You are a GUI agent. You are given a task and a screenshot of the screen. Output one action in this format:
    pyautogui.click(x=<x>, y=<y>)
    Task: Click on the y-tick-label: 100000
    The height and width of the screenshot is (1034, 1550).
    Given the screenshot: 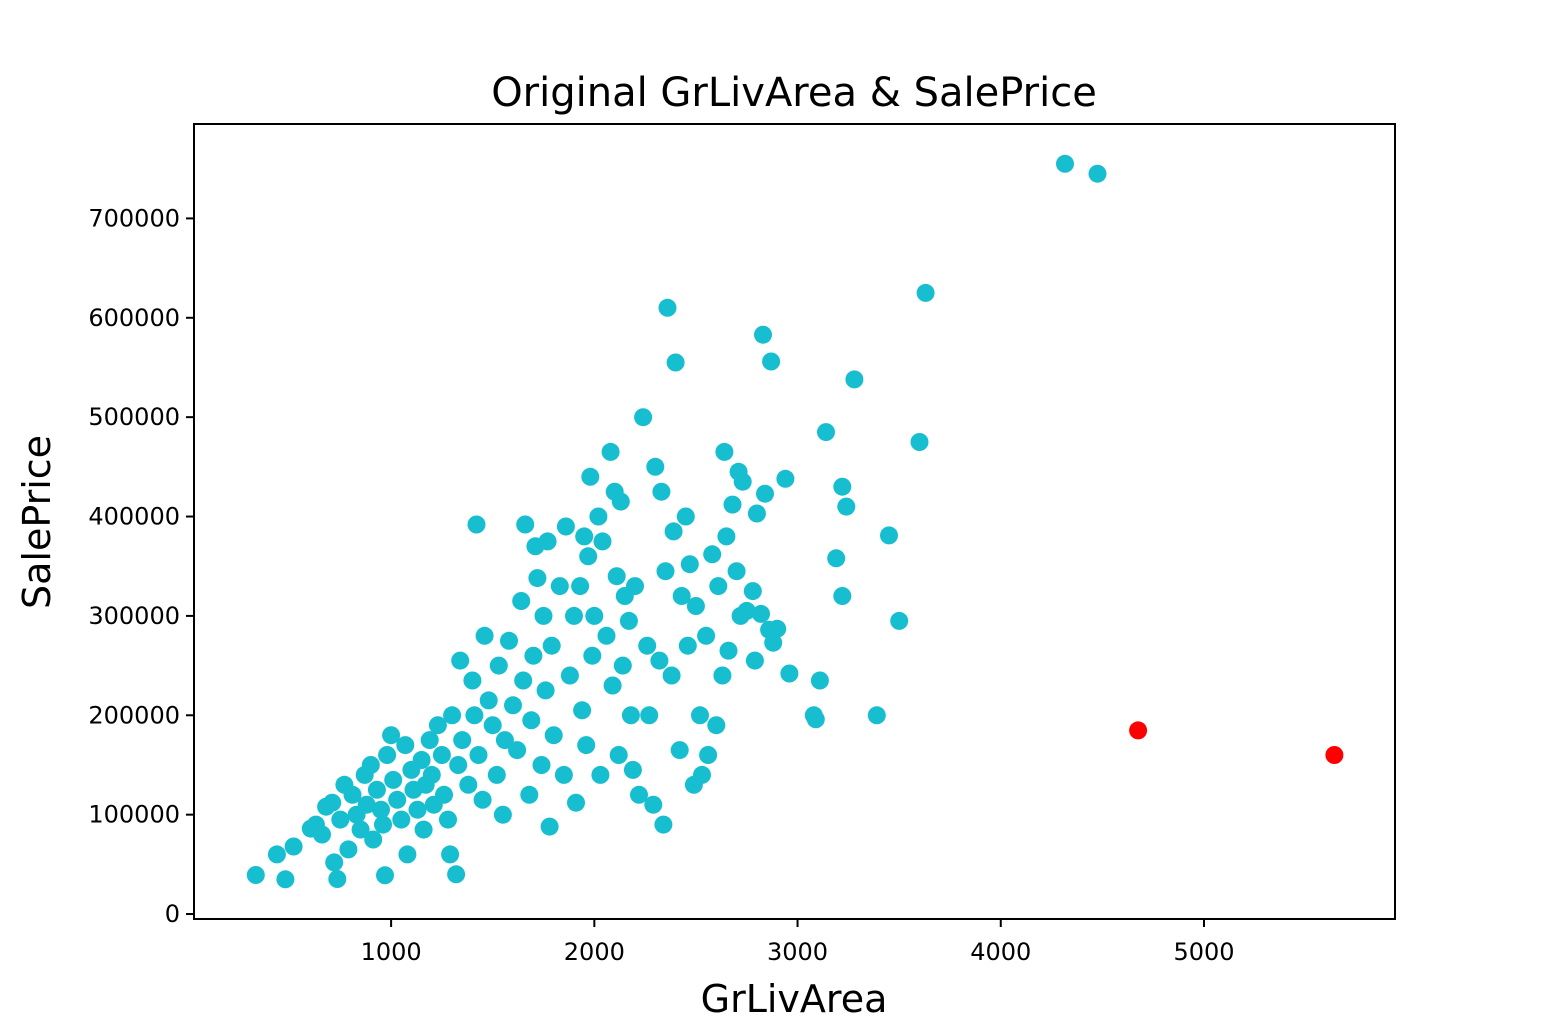 What is the action you would take?
    pyautogui.click(x=134, y=815)
    